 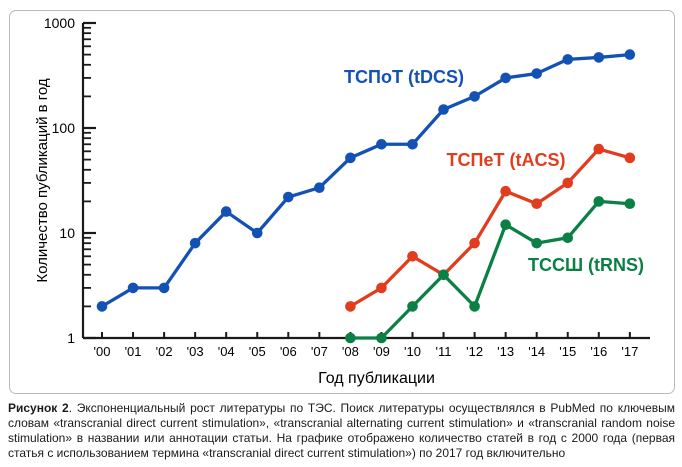 I want to click on series-label-tacs: ТСПеТ (tACS), so click(x=506, y=160).